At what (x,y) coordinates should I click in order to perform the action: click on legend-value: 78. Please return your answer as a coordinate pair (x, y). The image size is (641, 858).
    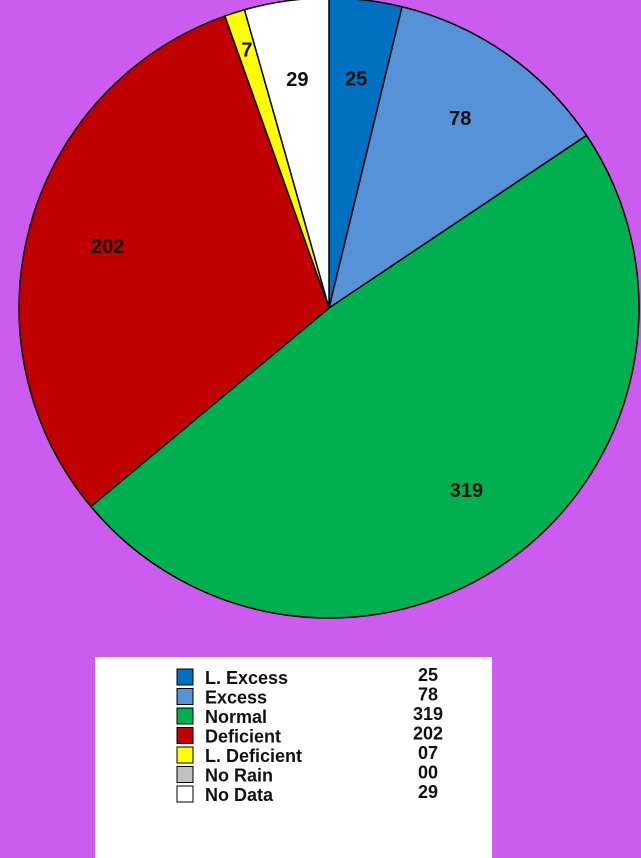
    Looking at the image, I should click on (428, 694).